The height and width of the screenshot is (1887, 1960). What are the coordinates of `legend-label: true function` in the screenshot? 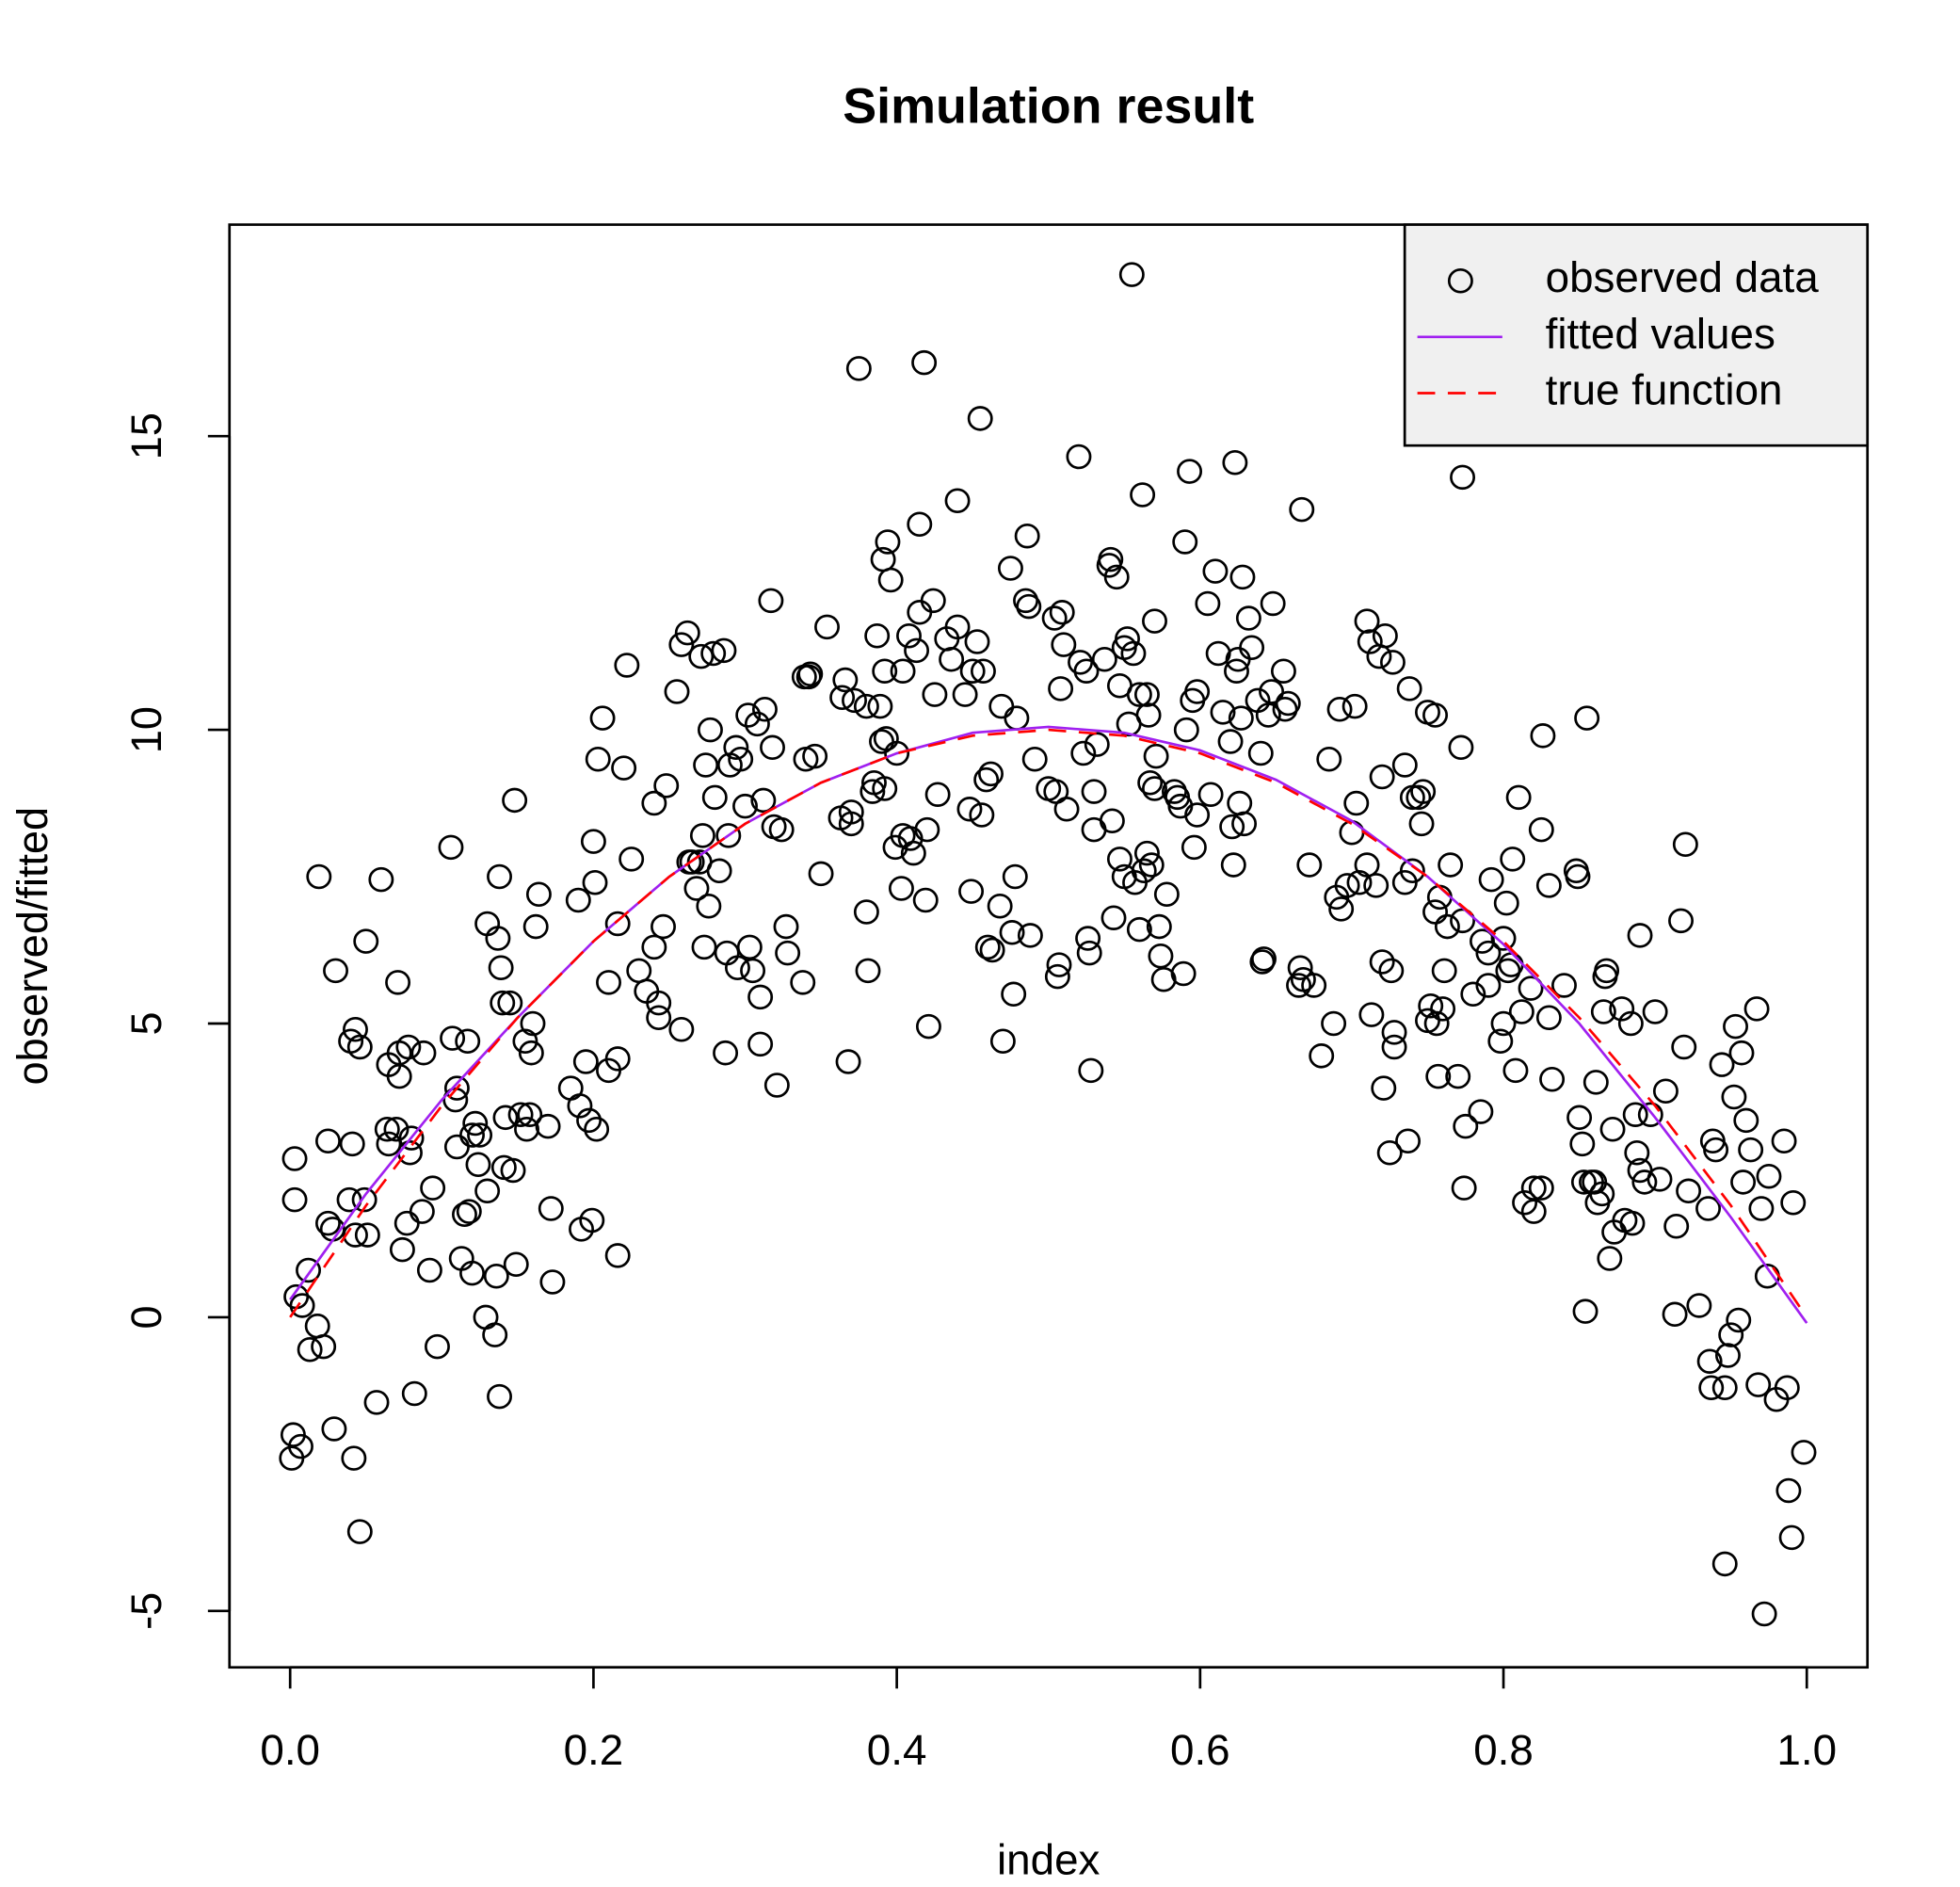 It's located at (1664, 390).